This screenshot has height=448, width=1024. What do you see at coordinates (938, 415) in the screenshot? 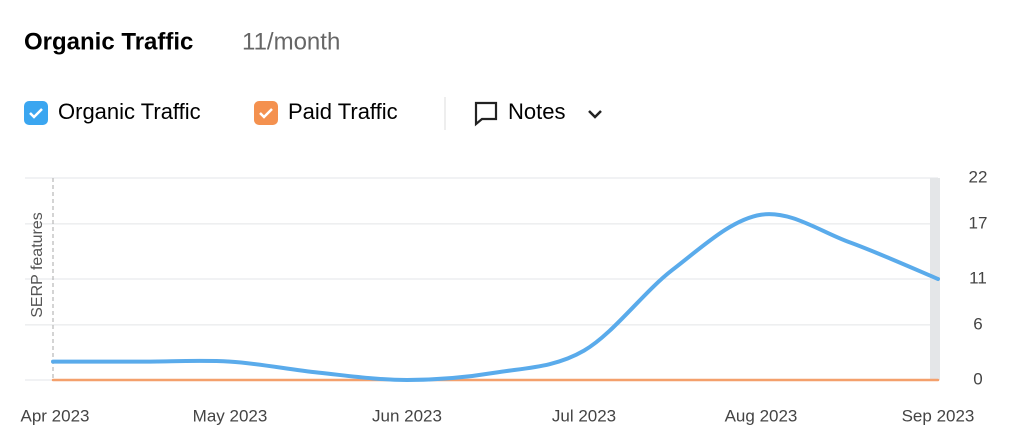
I see `x-tick-label: Sep 2023` at bounding box center [938, 415].